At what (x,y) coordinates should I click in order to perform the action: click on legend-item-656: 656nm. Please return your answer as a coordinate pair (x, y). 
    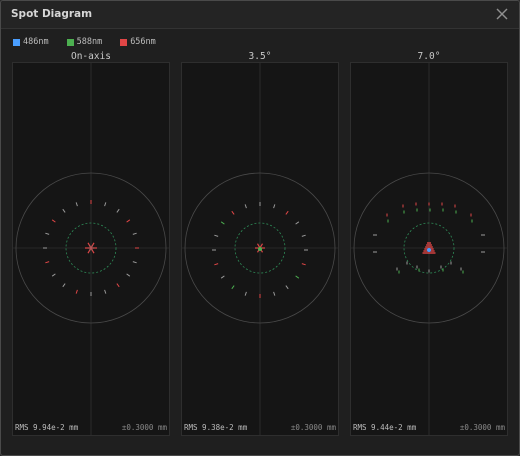
    Looking at the image, I should click on (138, 42).